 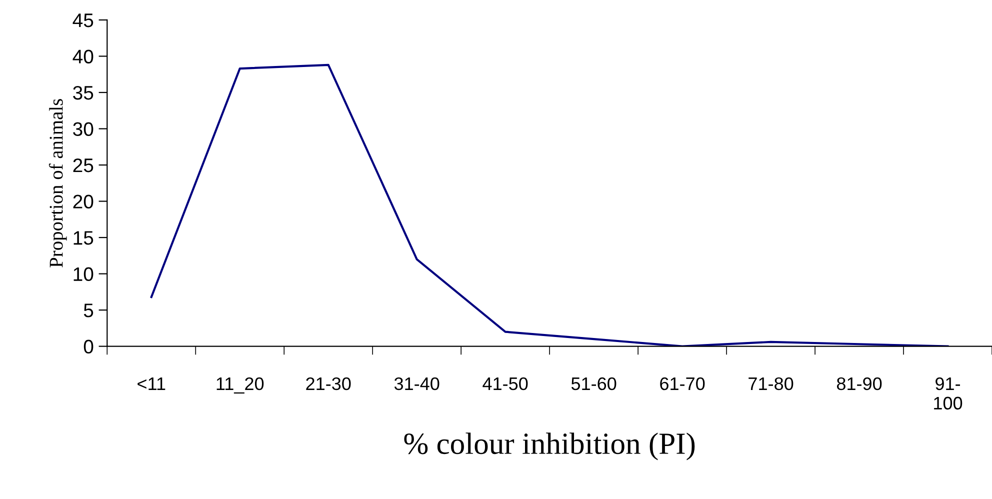 I want to click on y-tick-label: 35, so click(x=83, y=93).